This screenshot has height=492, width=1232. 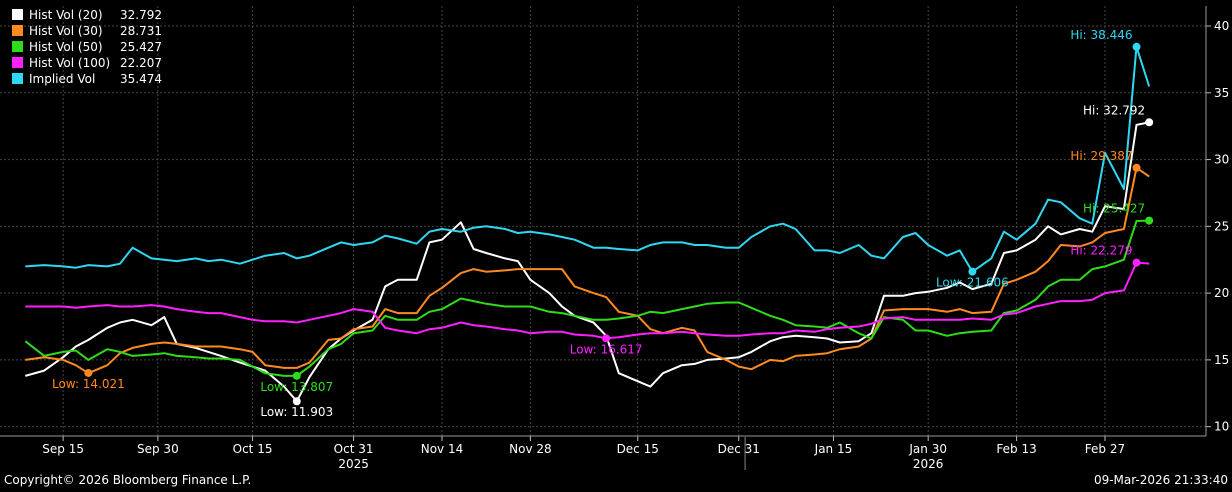 What do you see at coordinates (1221, 160) in the screenshot?
I see `y-tick-label: 30` at bounding box center [1221, 160].